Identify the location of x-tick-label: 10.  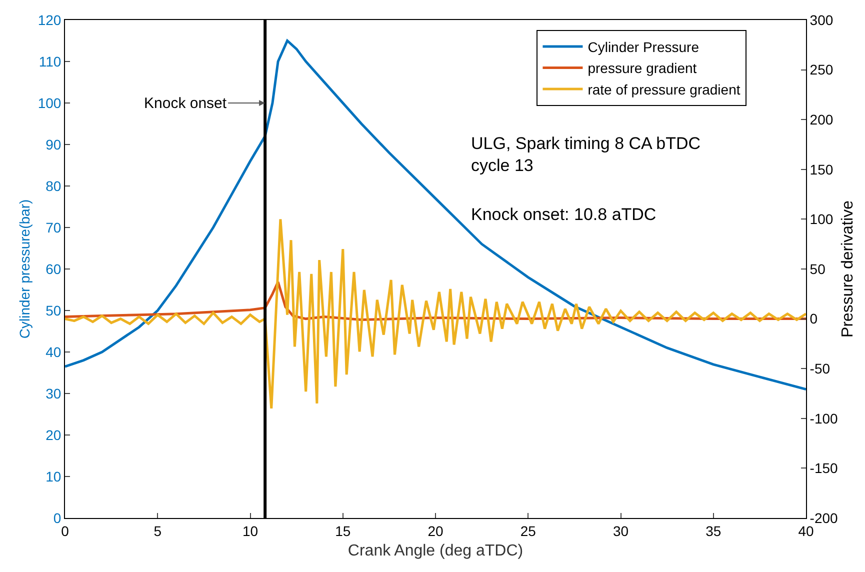
(250, 530).